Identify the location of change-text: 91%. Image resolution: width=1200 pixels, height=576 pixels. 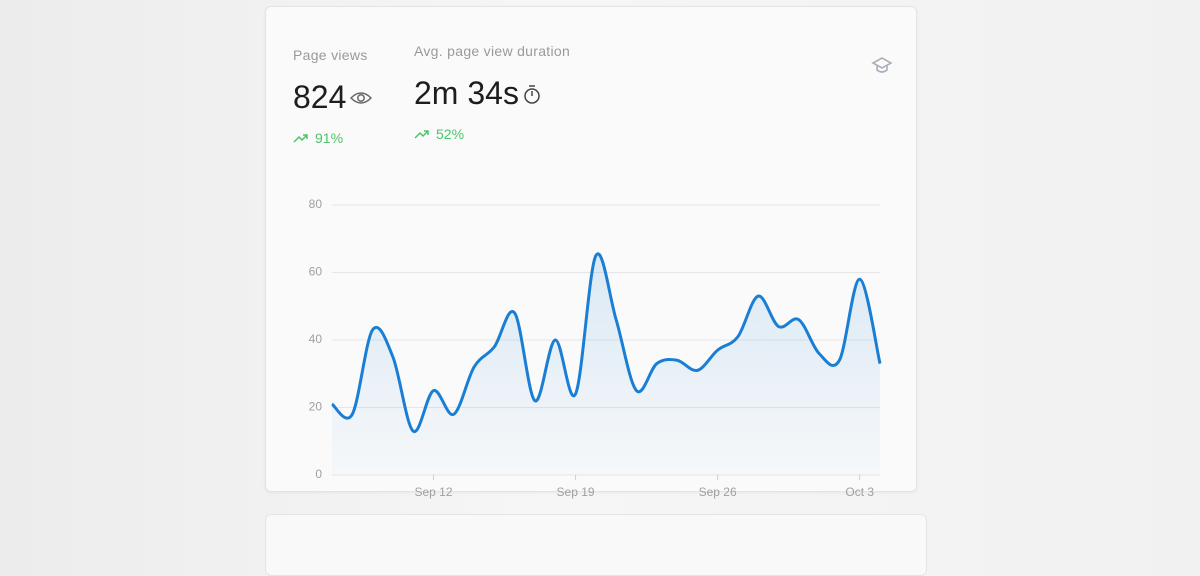
(329, 138).